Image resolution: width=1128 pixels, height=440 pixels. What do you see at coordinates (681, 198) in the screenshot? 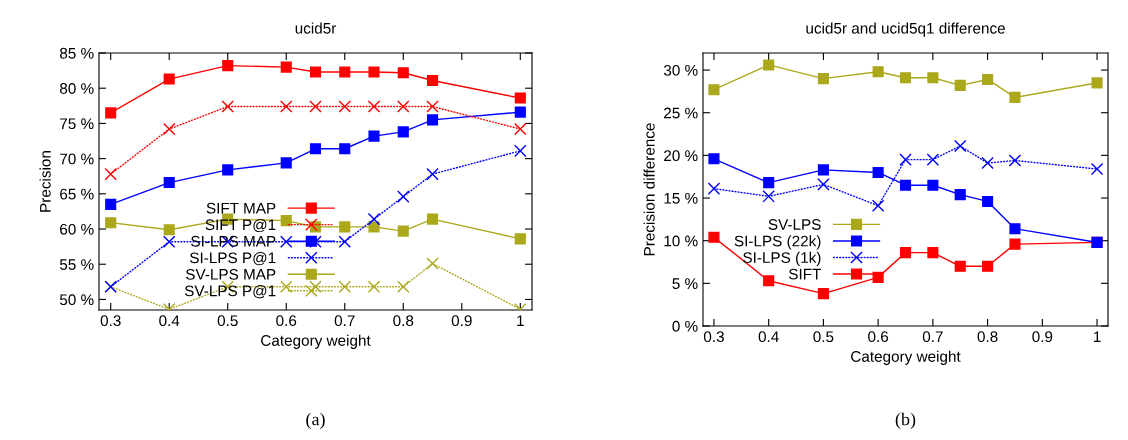
I see `y-tick-label: 15 %` at bounding box center [681, 198].